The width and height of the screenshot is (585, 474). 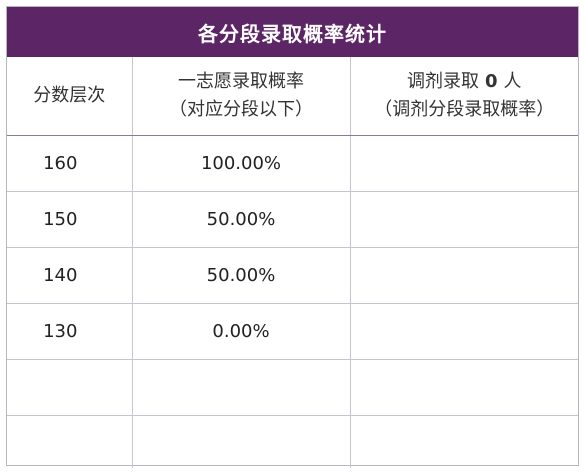 What do you see at coordinates (241, 109) in the screenshot?
I see `header-first-choice-rate-note: （对应分段以下）` at bounding box center [241, 109].